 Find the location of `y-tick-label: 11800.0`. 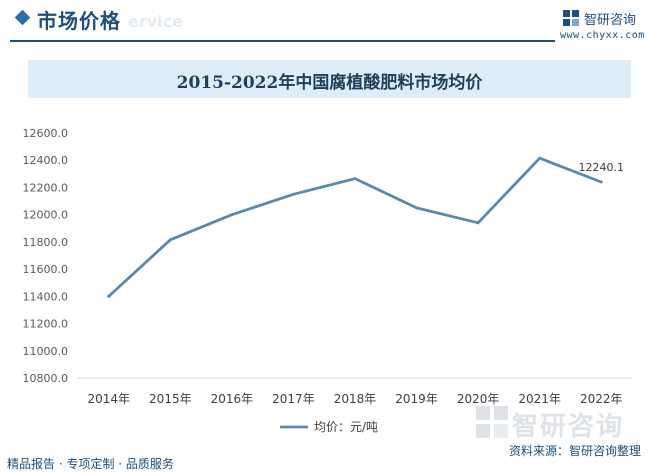

y-tick-label: 11800.0 is located at coordinates (46, 242).